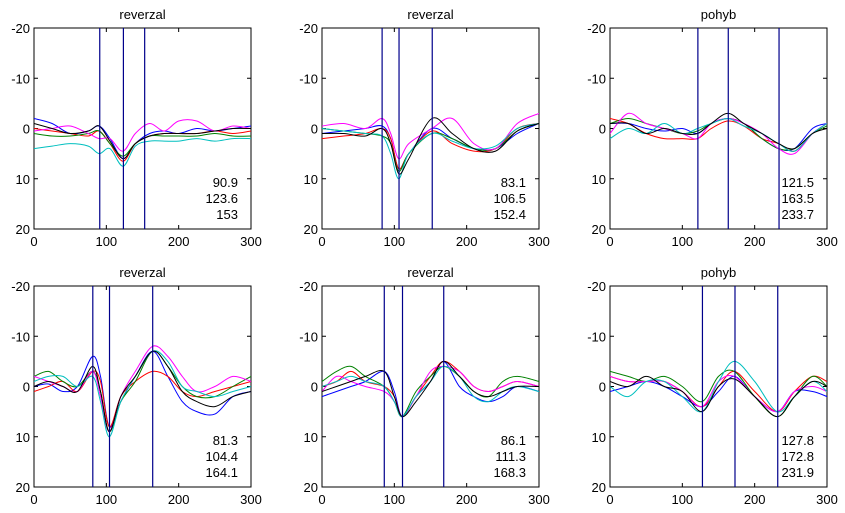 Image resolution: width=845 pixels, height=513 pixels. Describe the element at coordinates (509, 214) in the screenshot. I see `marker-value-label: 152.4` at that location.